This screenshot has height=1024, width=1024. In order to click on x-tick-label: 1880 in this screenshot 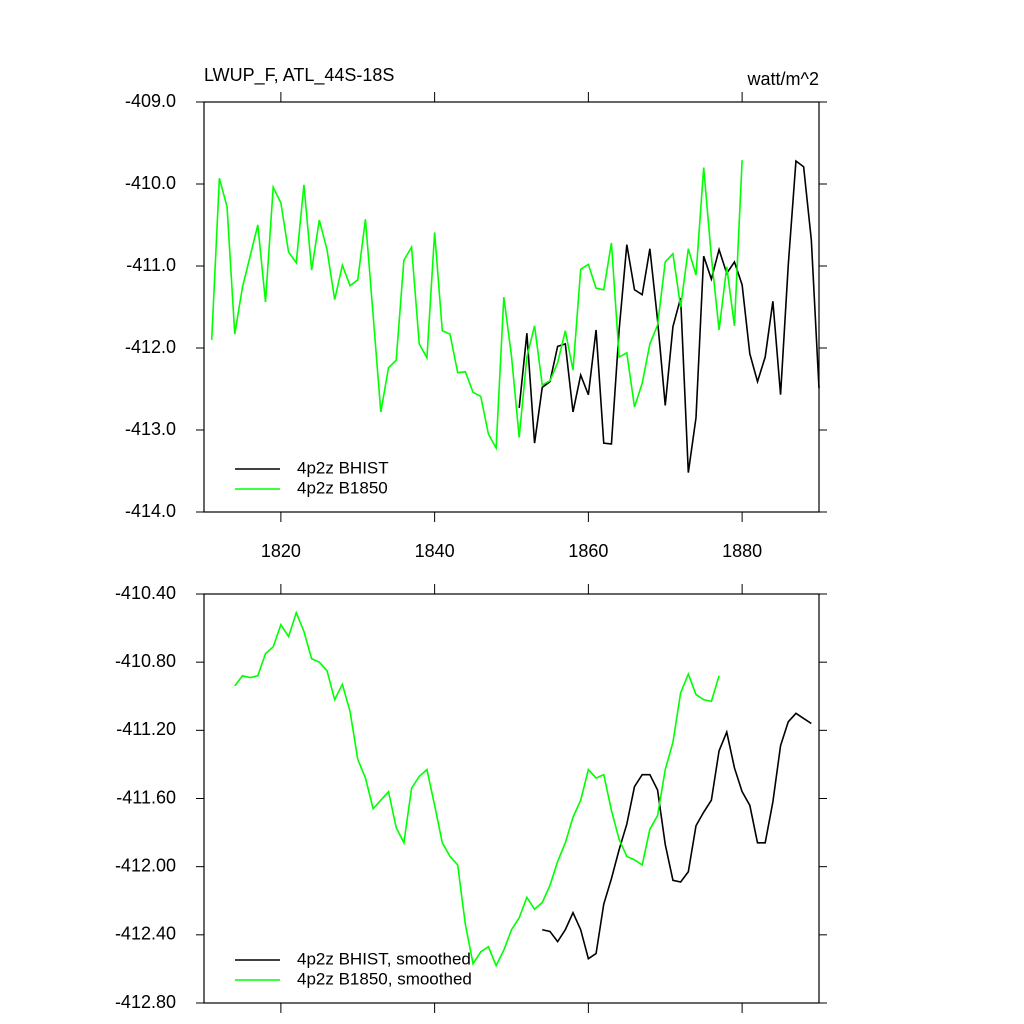, I will do `click(742, 551)`.